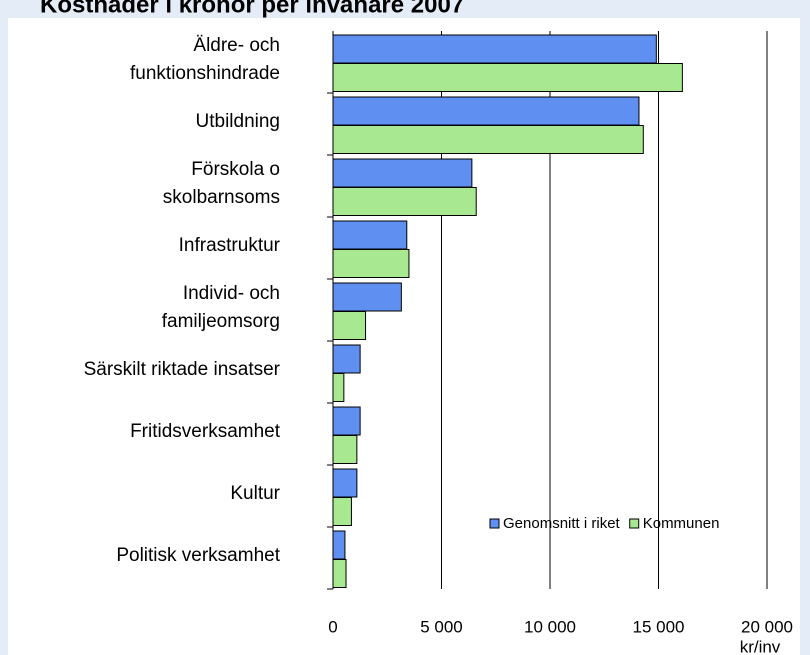 The image size is (810, 655). What do you see at coordinates (181, 369) in the screenshot?
I see `y-tick-label: Särskilt riktade insatser` at bounding box center [181, 369].